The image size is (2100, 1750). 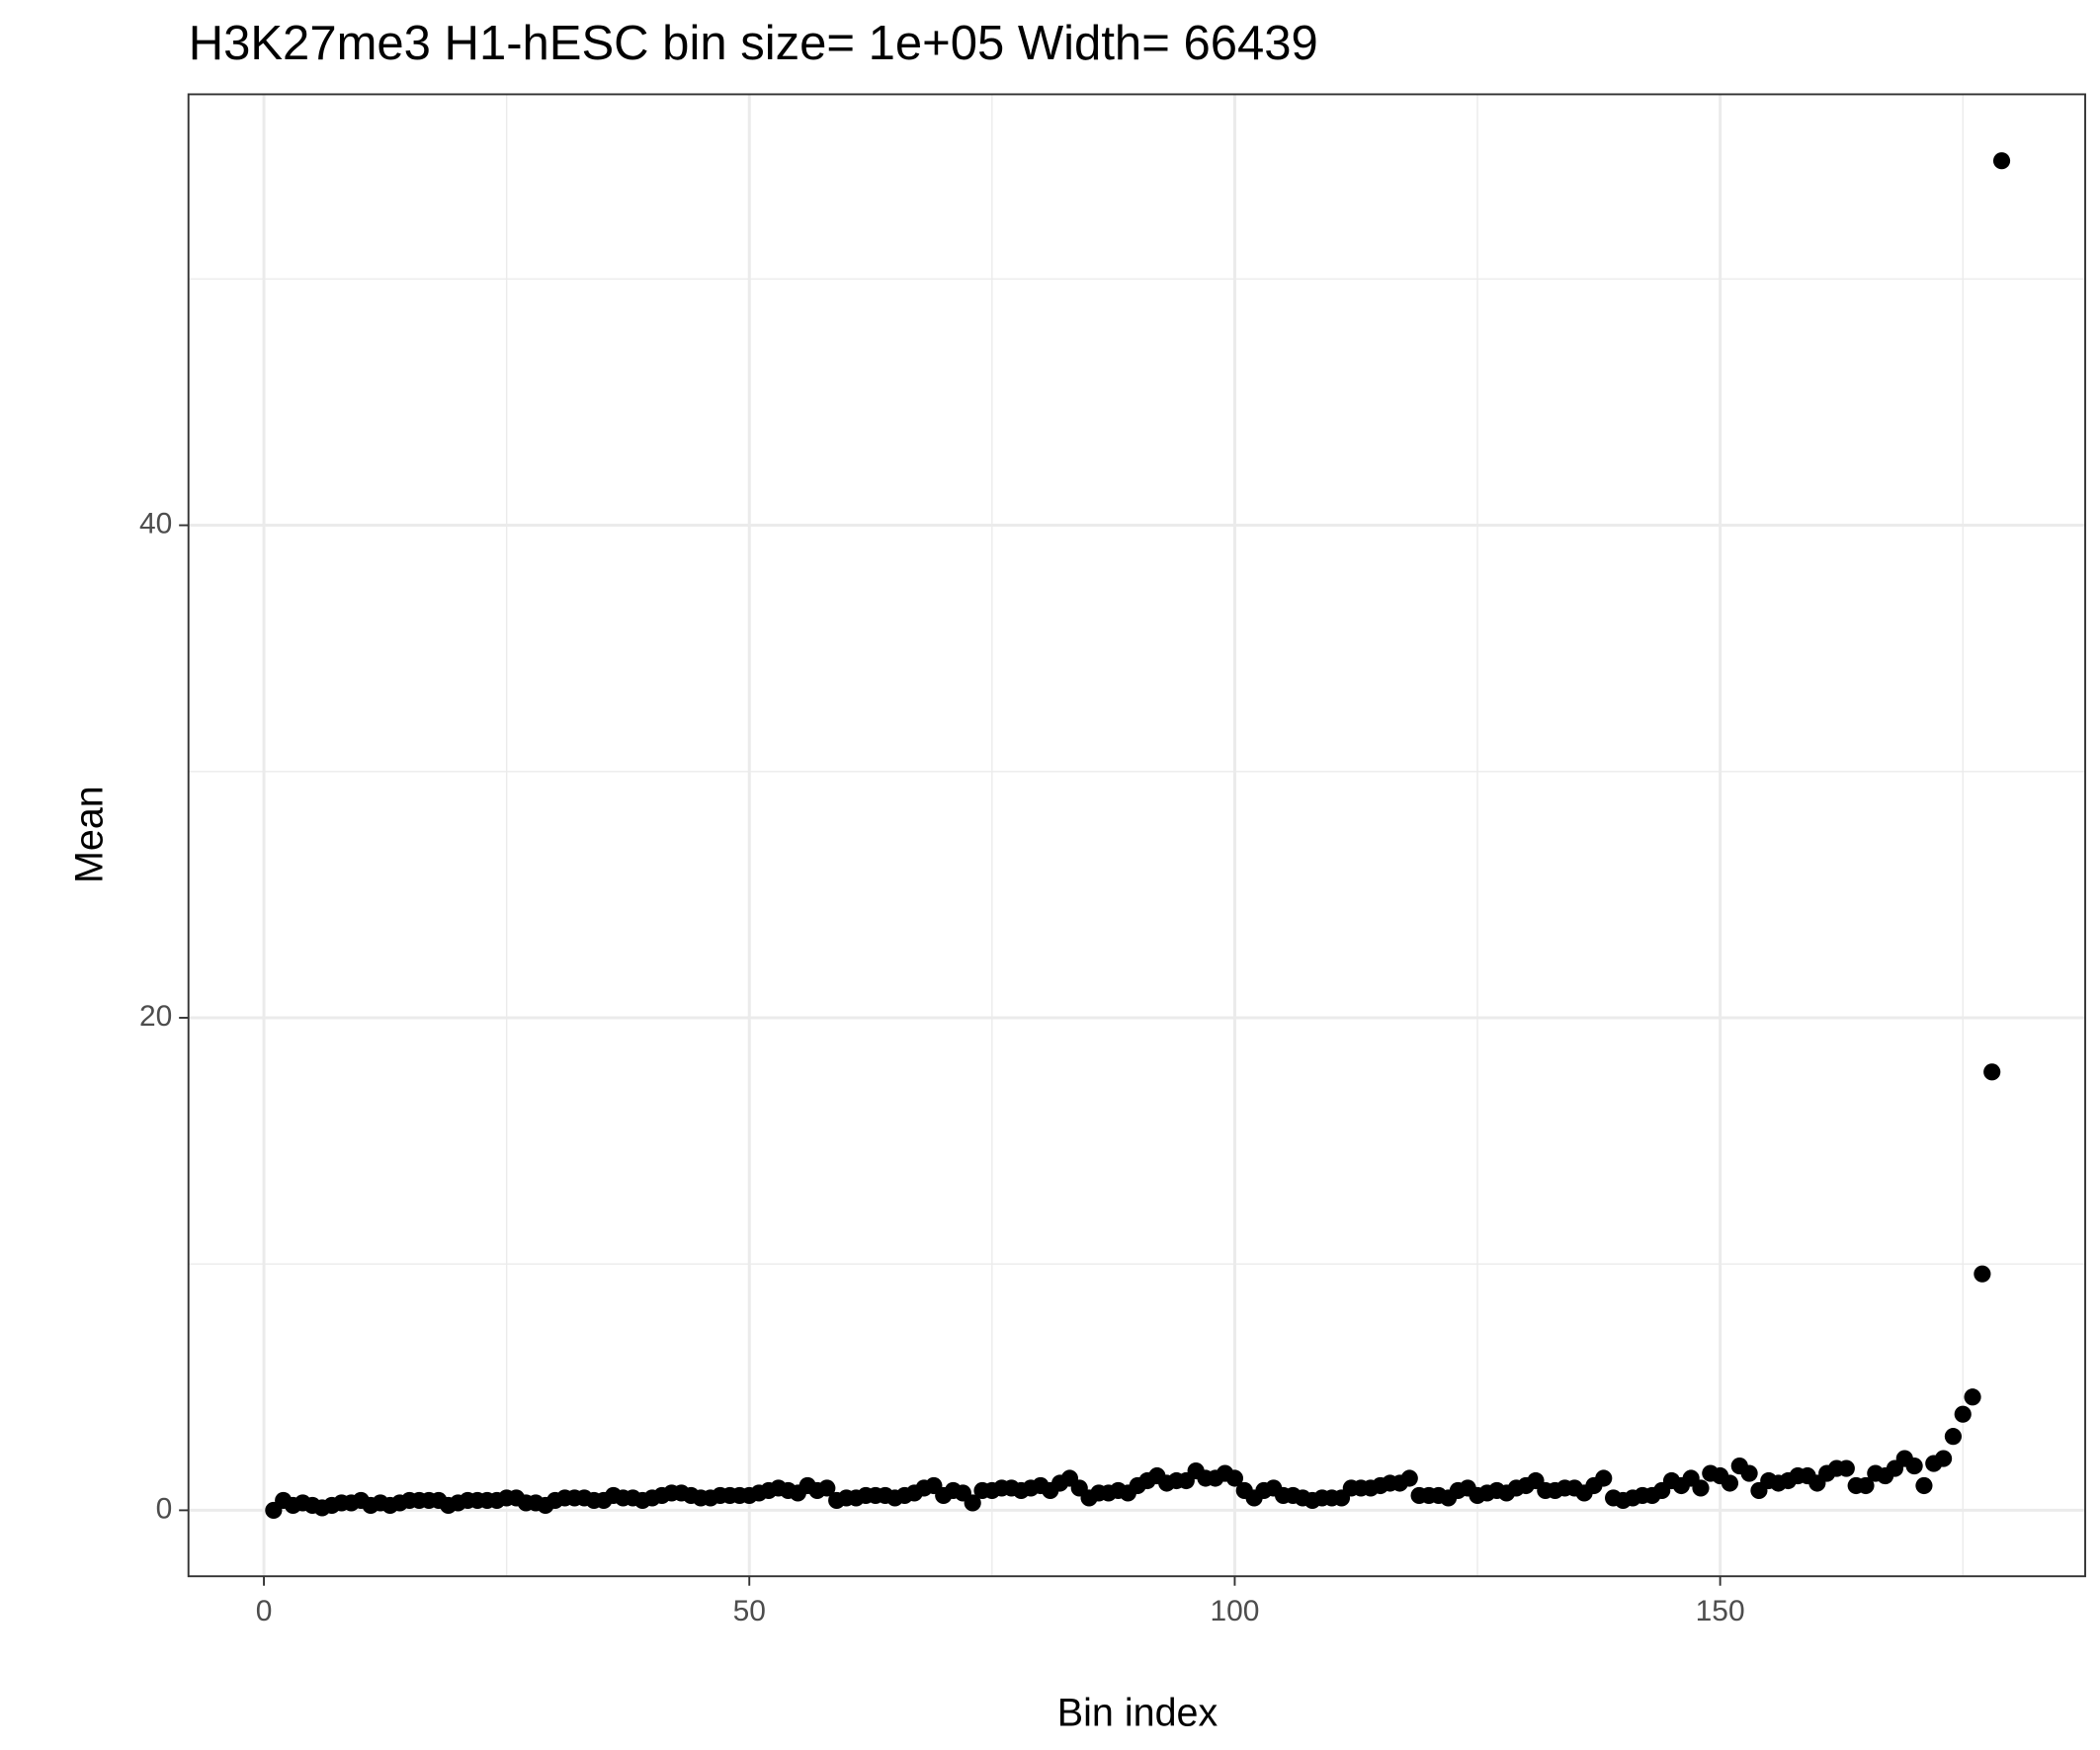 What do you see at coordinates (1720, 1611) in the screenshot?
I see `x-tick-label: 150` at bounding box center [1720, 1611].